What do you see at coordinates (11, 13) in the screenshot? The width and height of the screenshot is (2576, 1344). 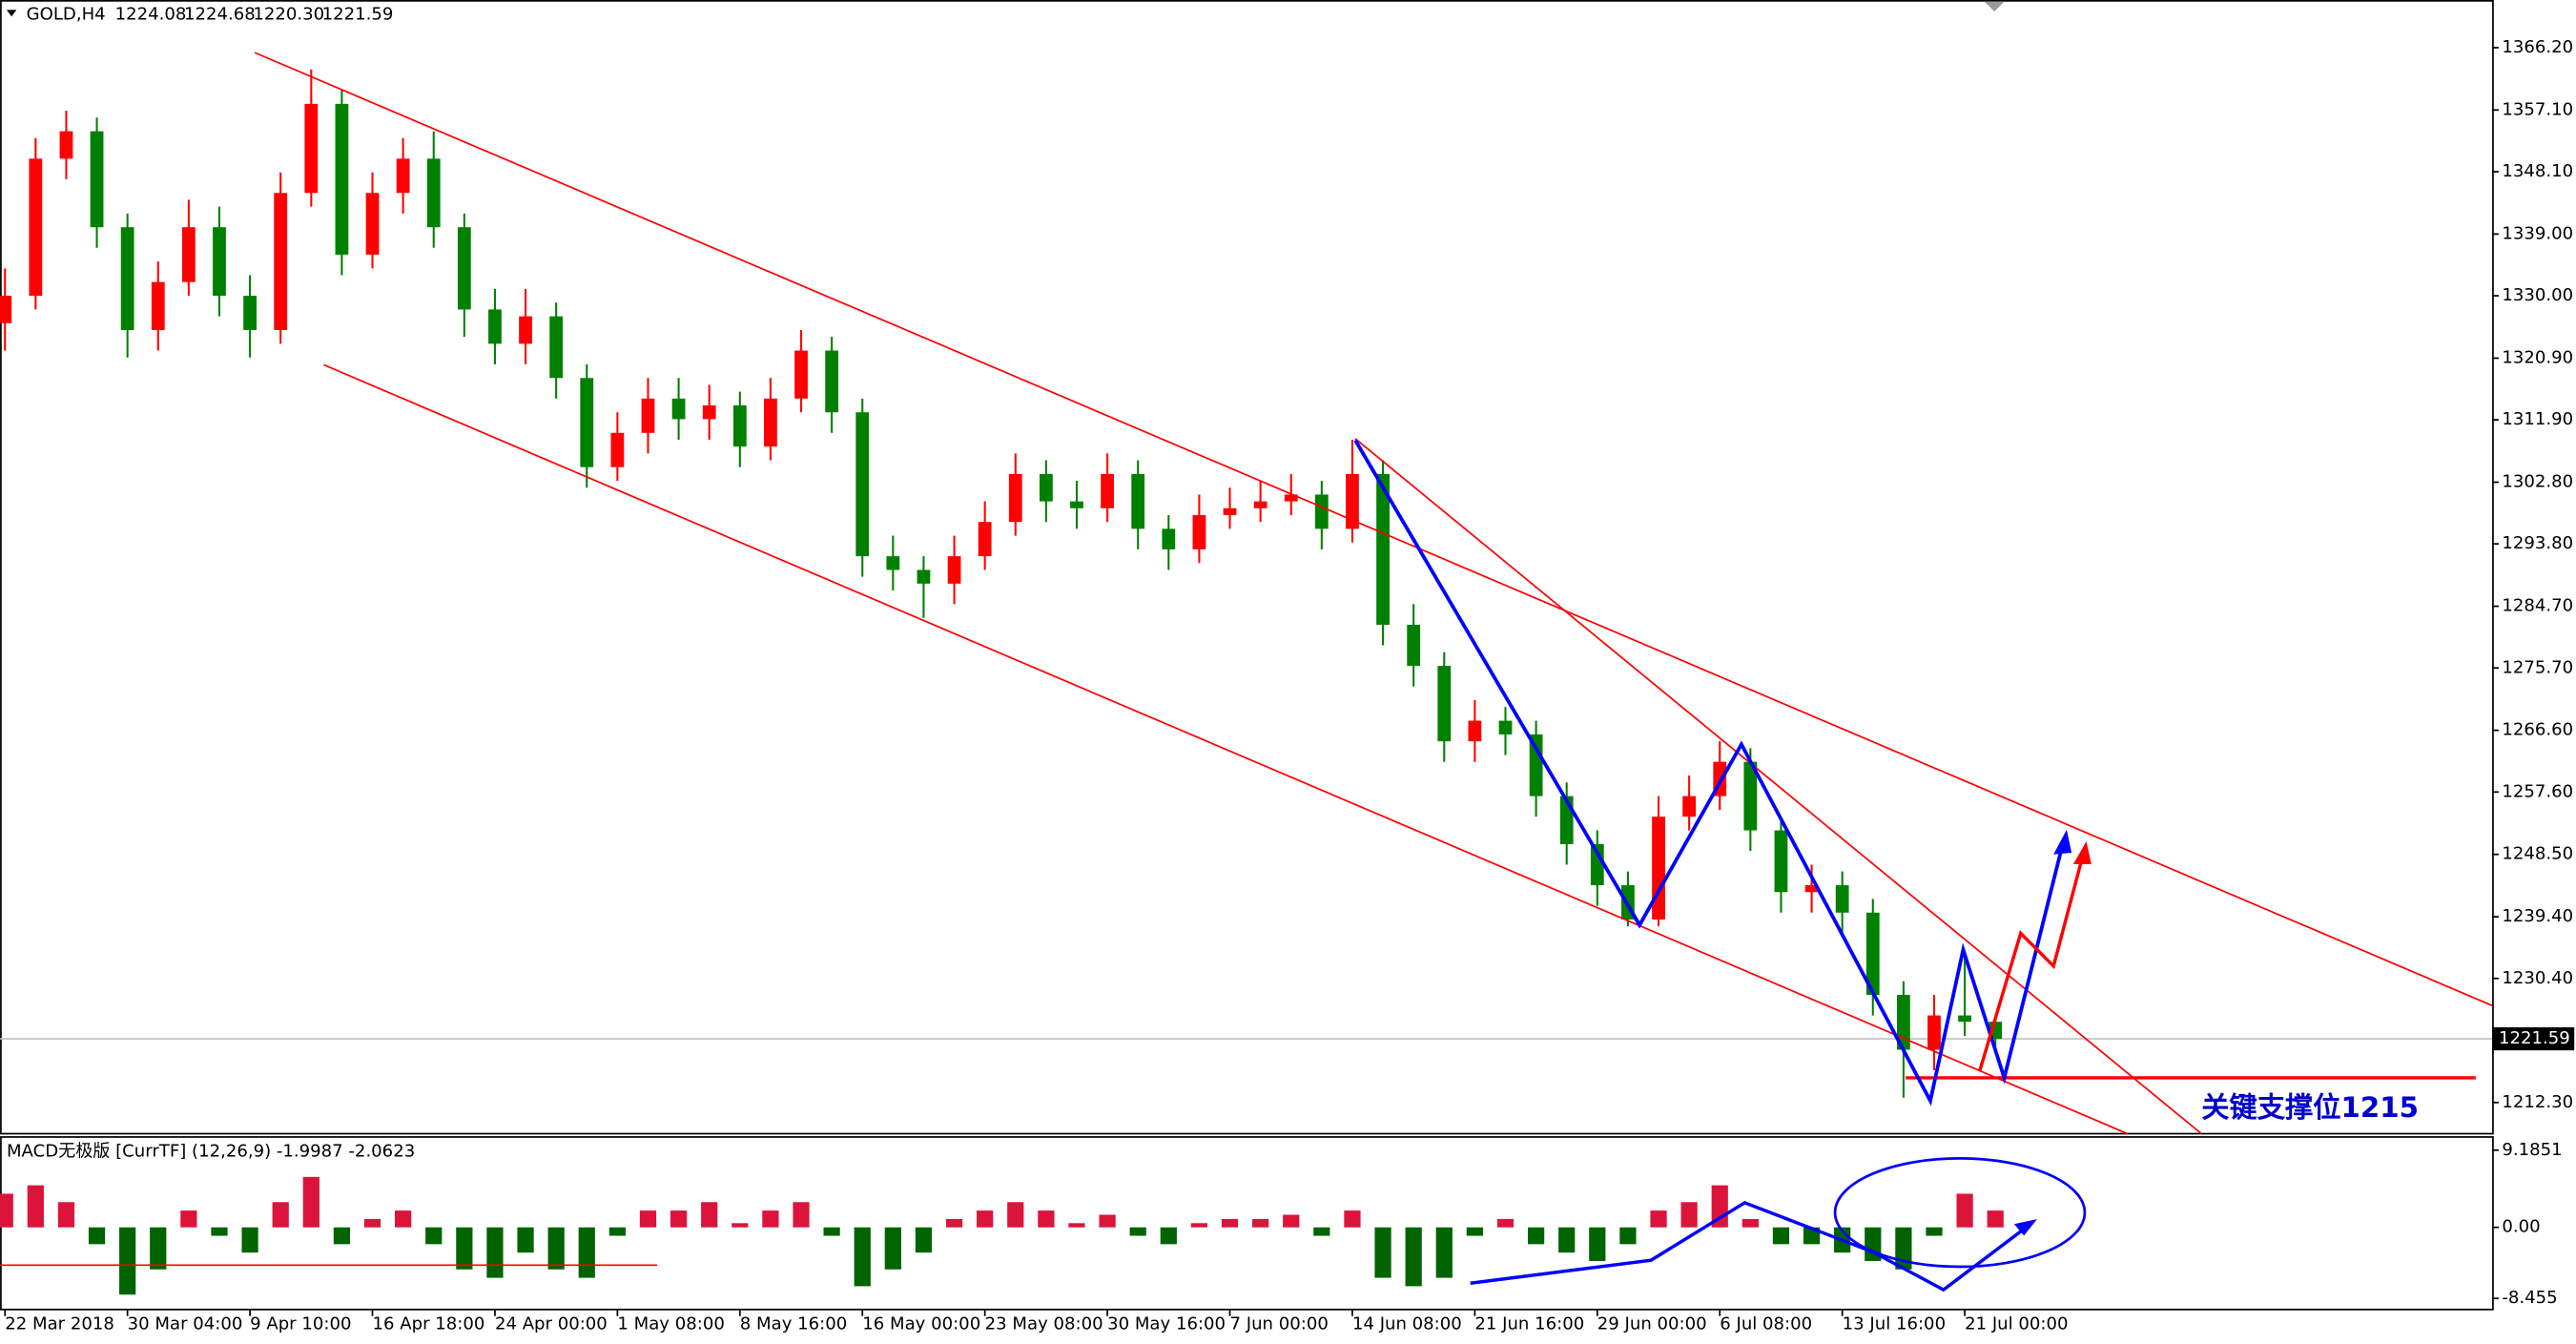 I see `menu-triangle` at bounding box center [11, 13].